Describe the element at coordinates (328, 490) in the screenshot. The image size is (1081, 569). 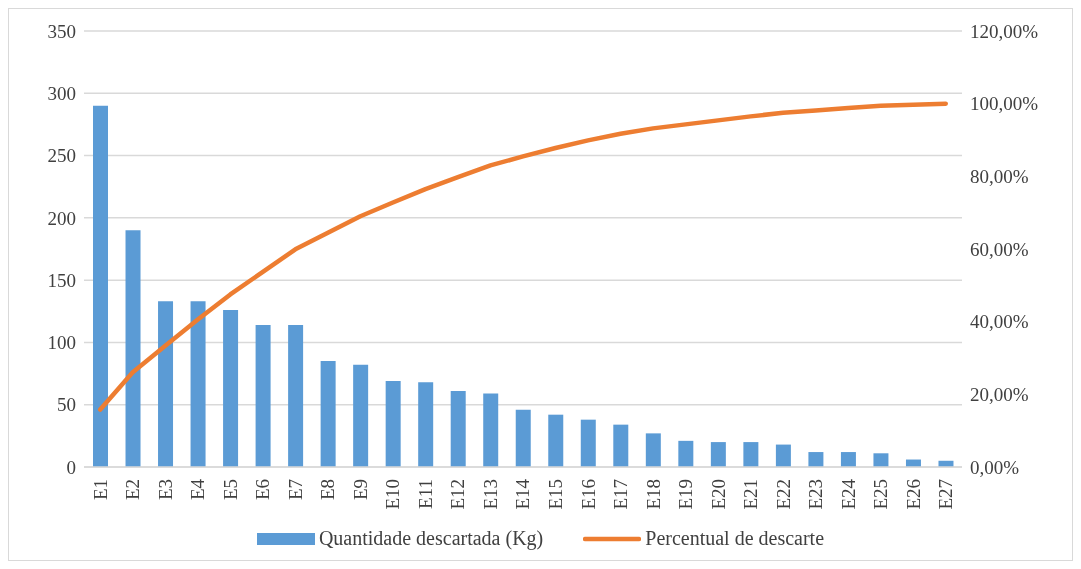
I see `x-tick-label: E8` at that location.